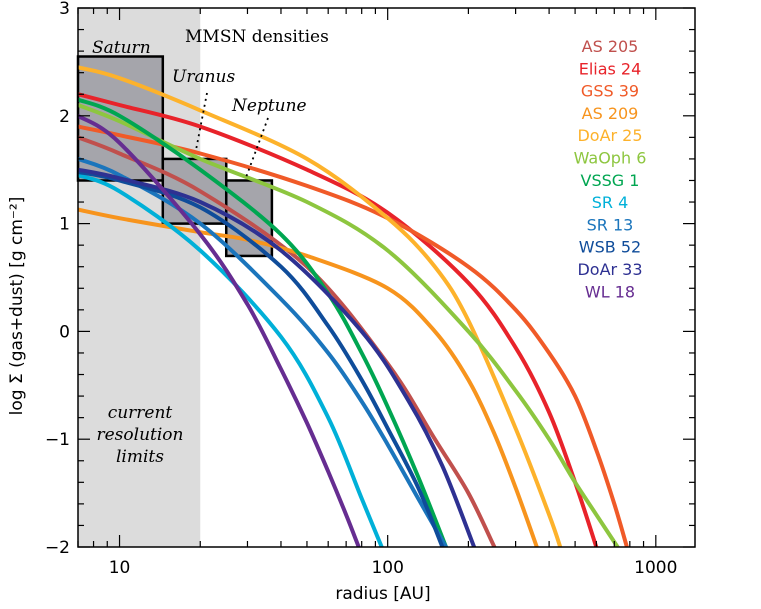  Describe the element at coordinates (257, 37) in the screenshot. I see `mmsn-title: MMSN densities` at that location.